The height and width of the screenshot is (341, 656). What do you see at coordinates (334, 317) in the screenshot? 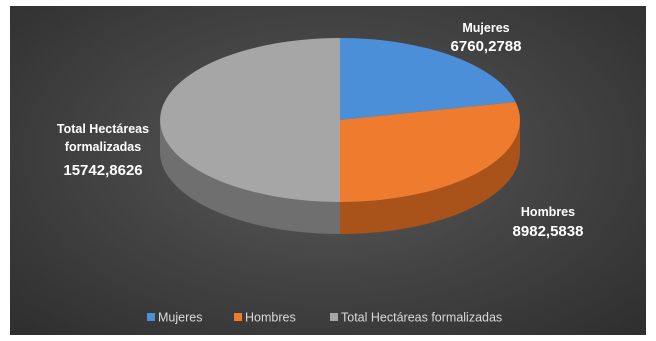
I see `legend-swatch-total` at bounding box center [334, 317].